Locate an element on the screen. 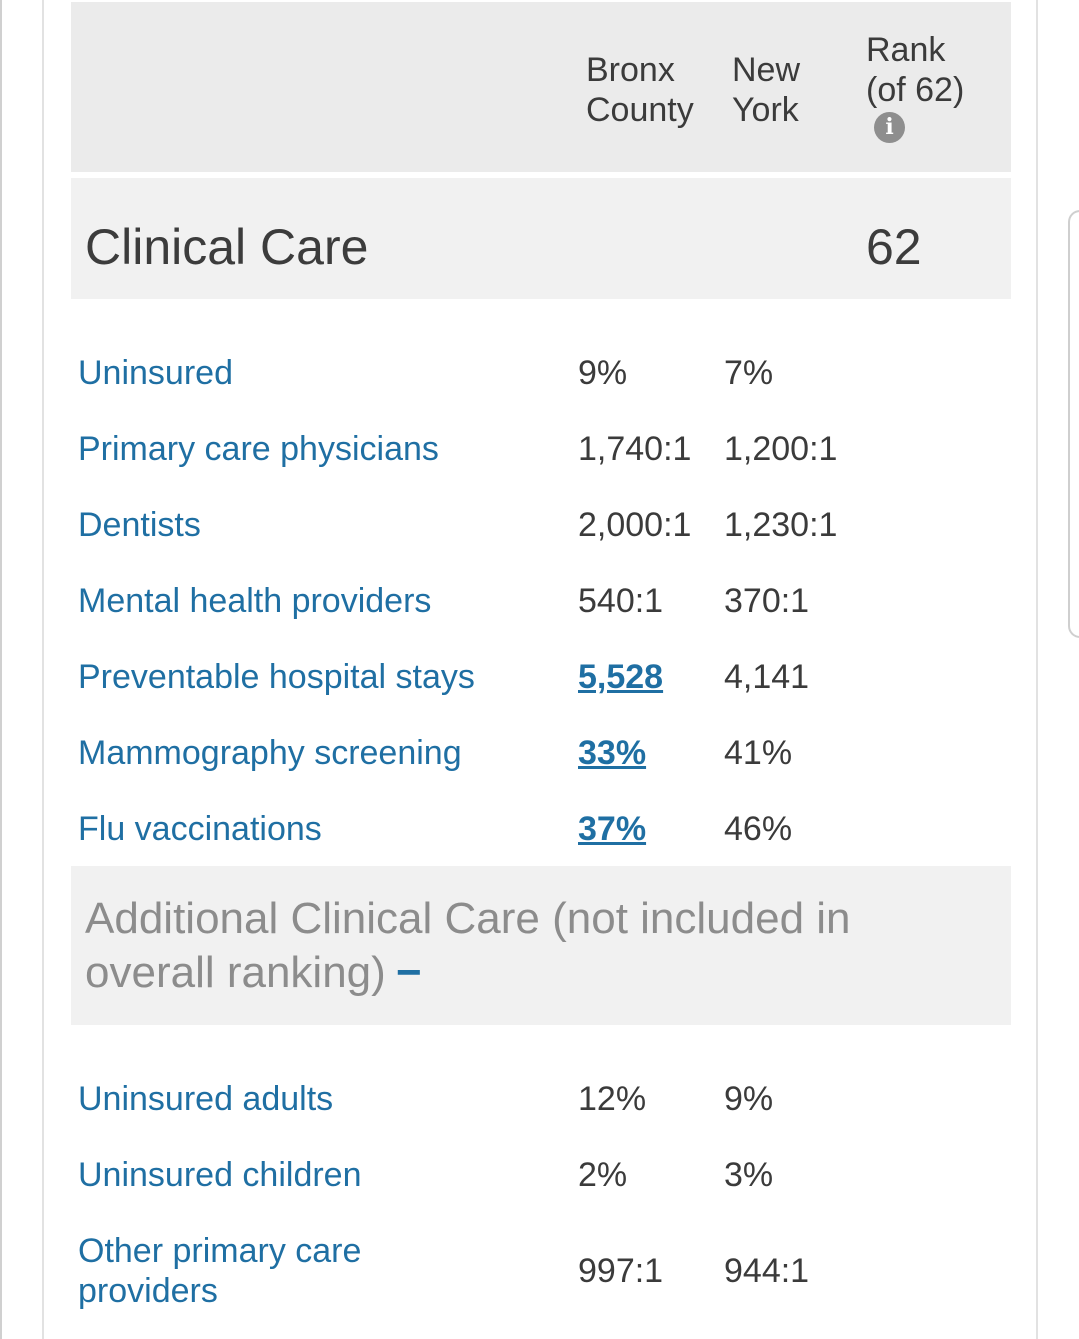  scroll-handle is located at coordinates (1073, 424).